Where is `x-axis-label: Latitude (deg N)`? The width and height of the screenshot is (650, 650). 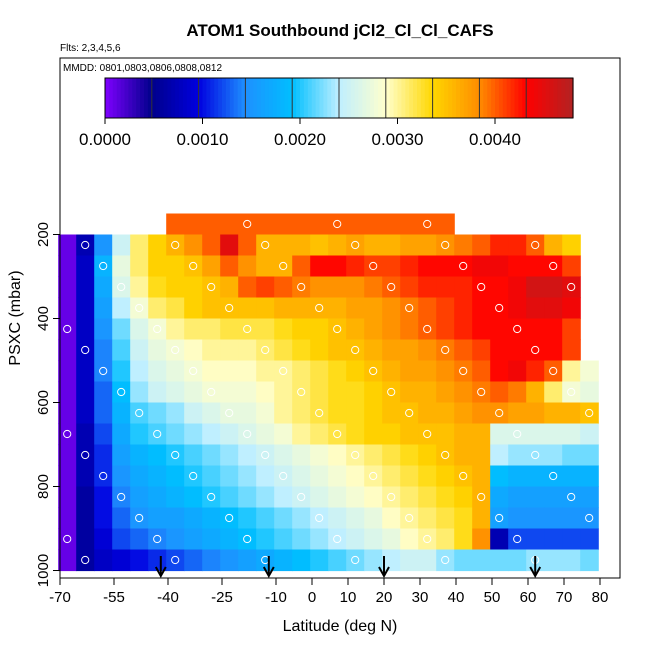
x-axis-label: Latitude (deg N) is located at coordinates (340, 626).